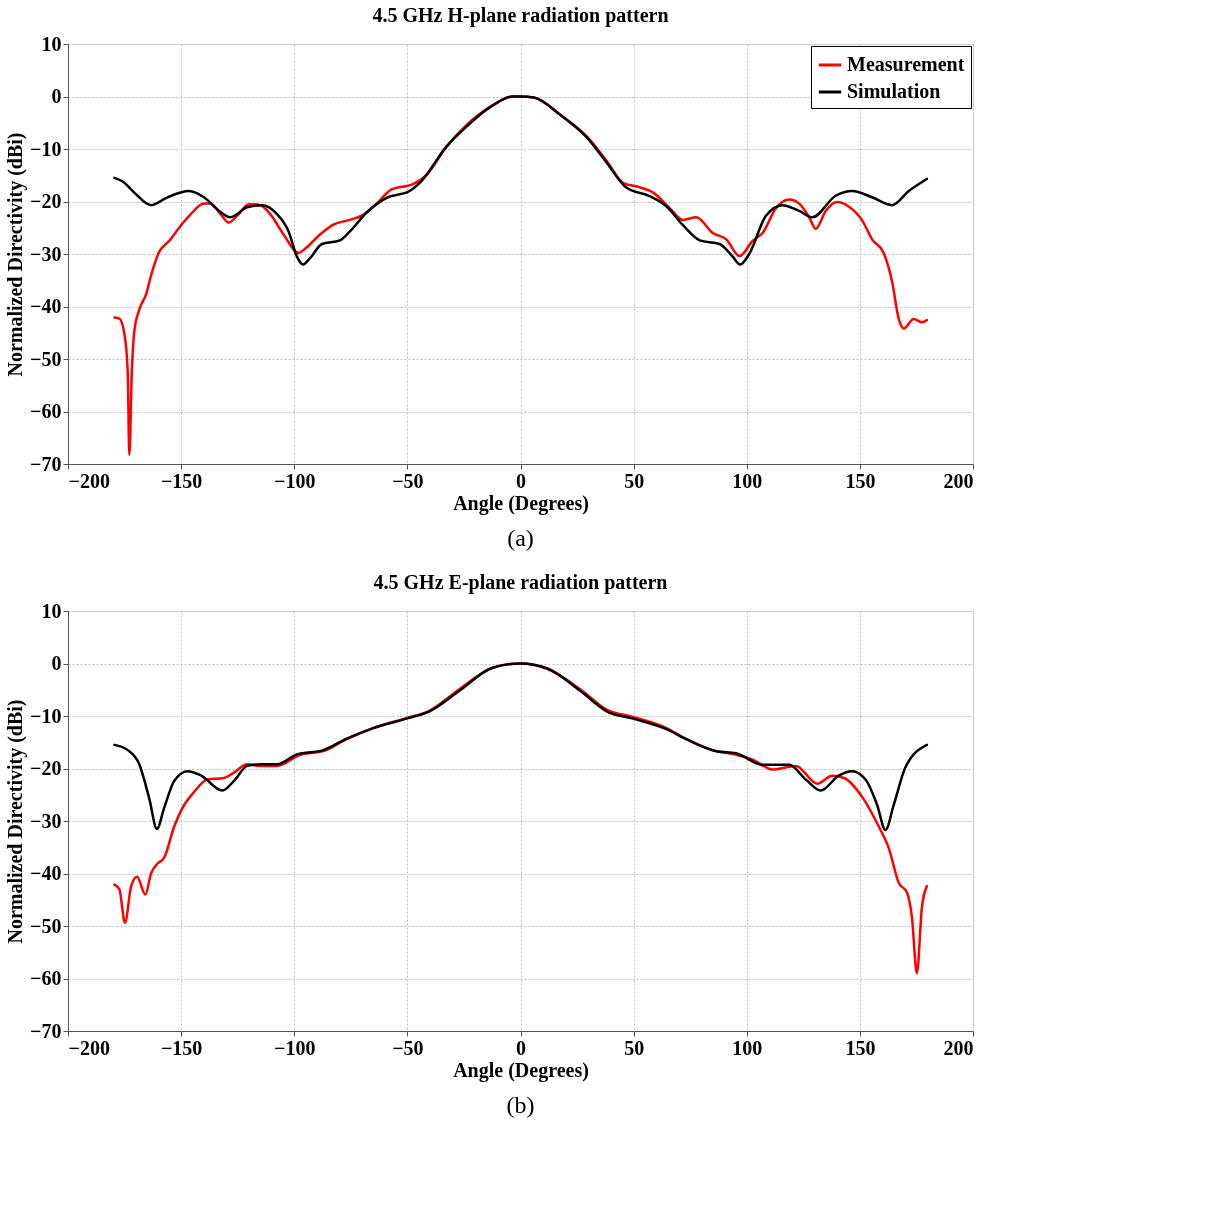 The height and width of the screenshot is (1205, 1209). What do you see at coordinates (520, 15) in the screenshot?
I see `chart-title: 4.5 GHz H-plane radiation pattern` at bounding box center [520, 15].